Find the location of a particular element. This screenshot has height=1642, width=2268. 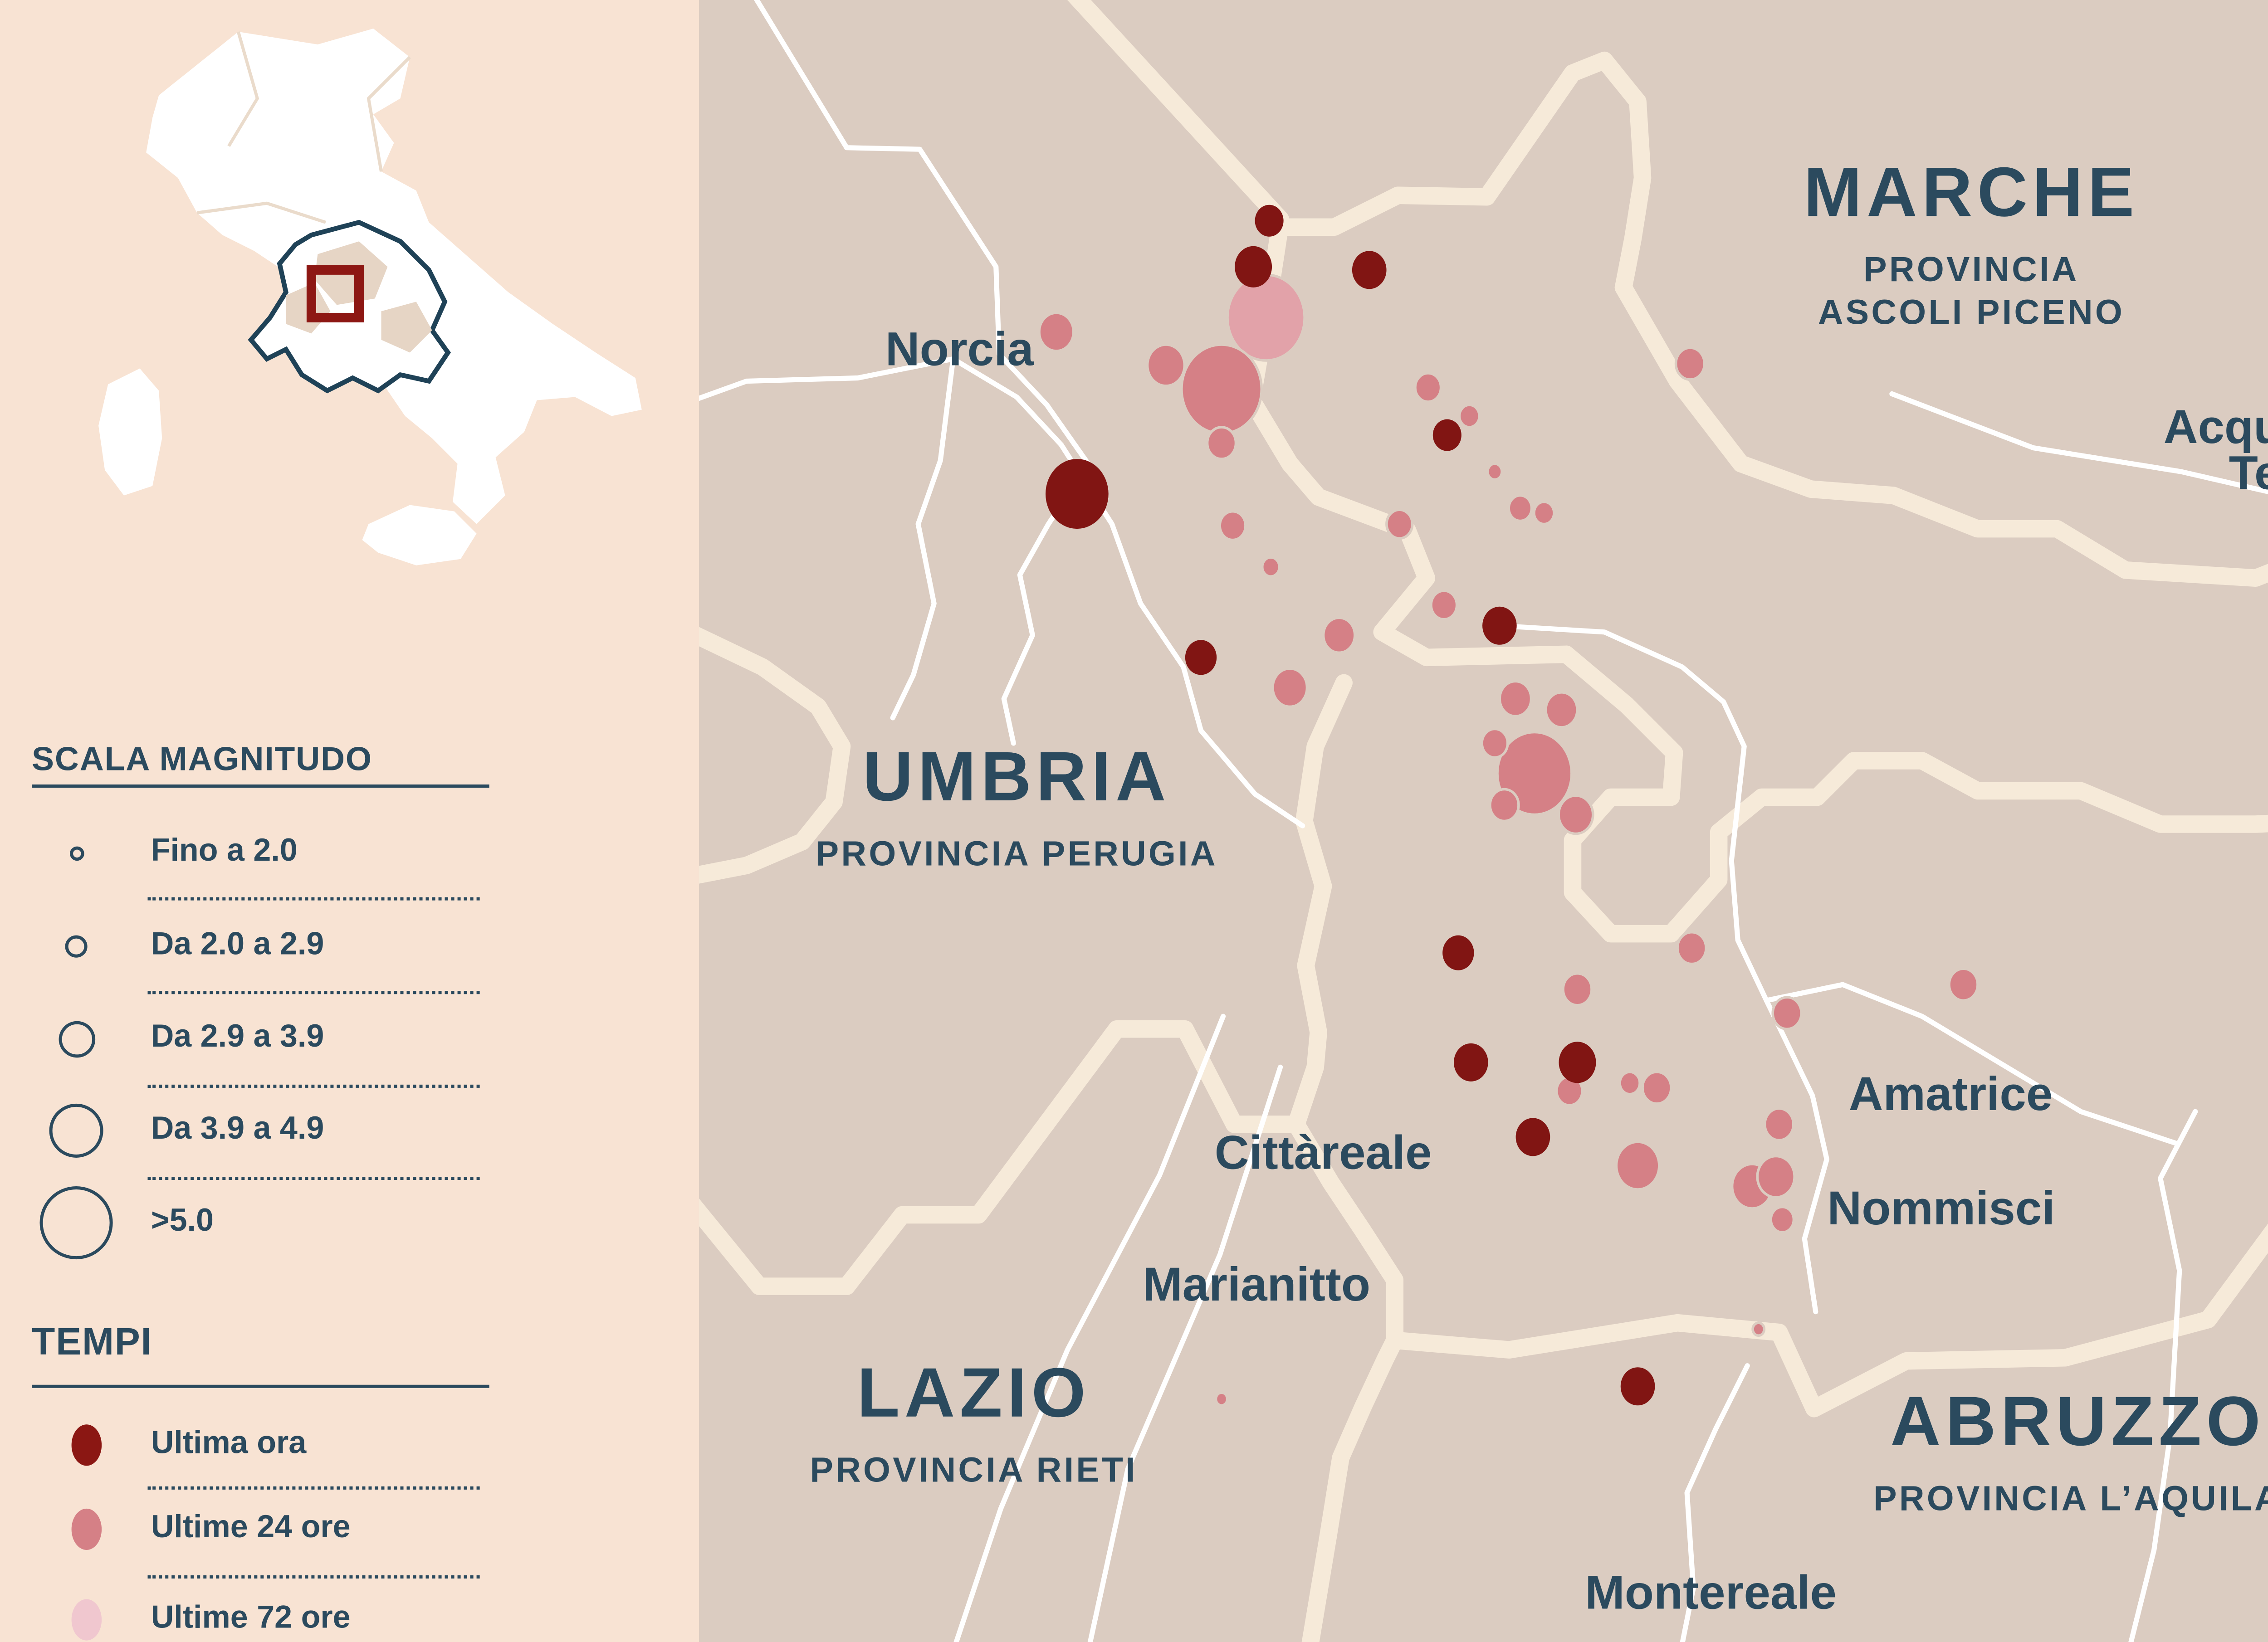

magnitude-circle-s2 is located at coordinates (77, 947).